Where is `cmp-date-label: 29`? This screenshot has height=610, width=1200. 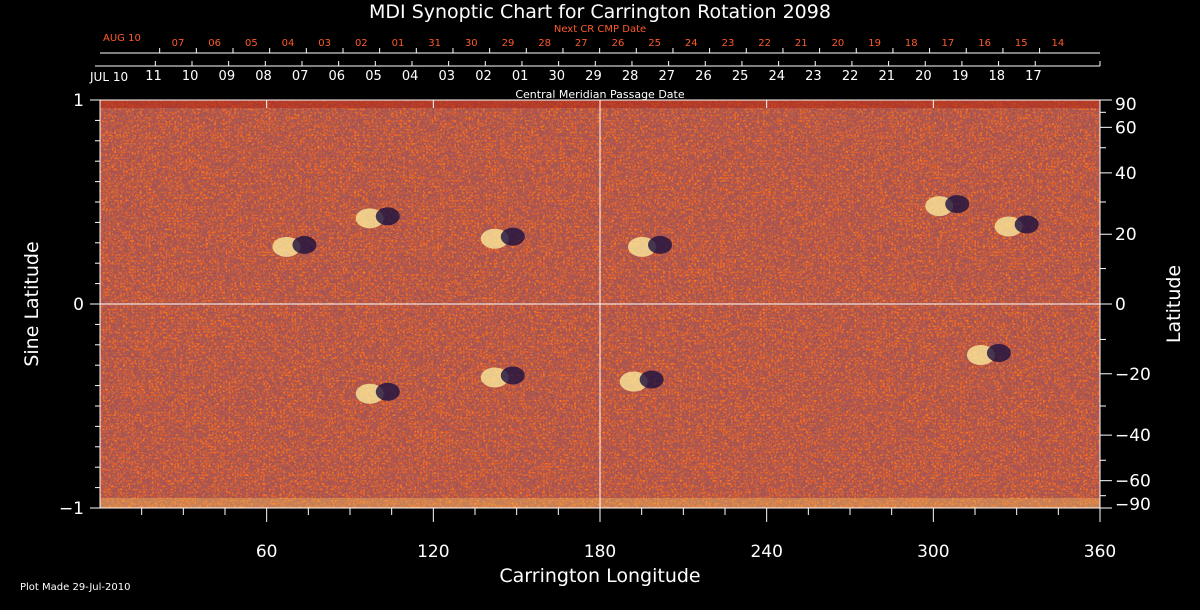
cmp-date-label: 29 is located at coordinates (593, 76).